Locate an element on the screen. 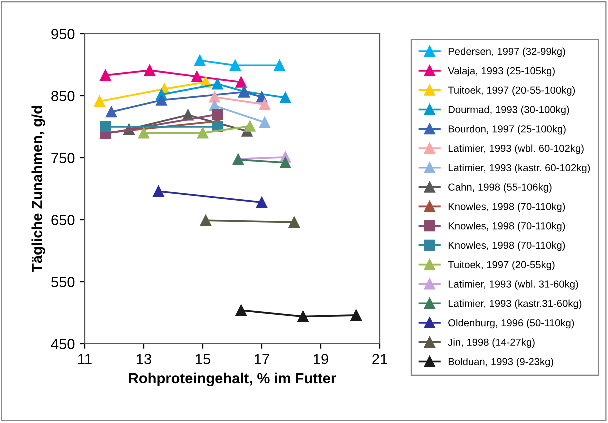 The width and height of the screenshot is (608, 423). legend-label: Pedersen, 1997 (32-99kg) is located at coordinates (507, 53).